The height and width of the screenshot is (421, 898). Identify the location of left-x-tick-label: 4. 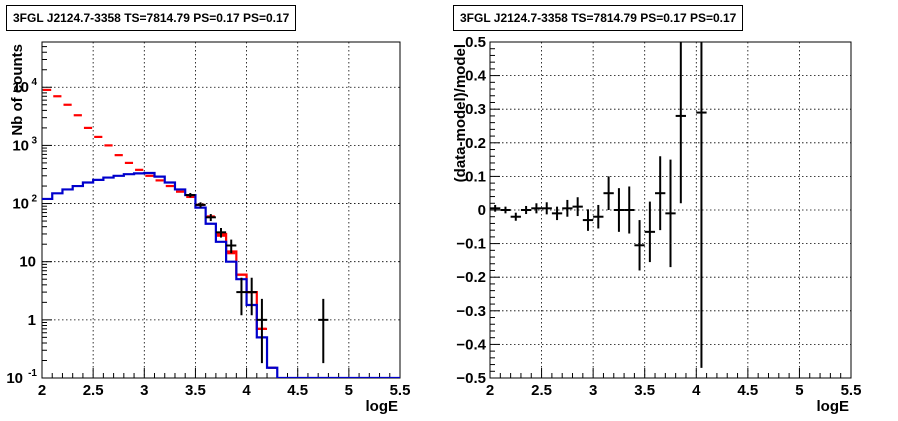
(246, 390).